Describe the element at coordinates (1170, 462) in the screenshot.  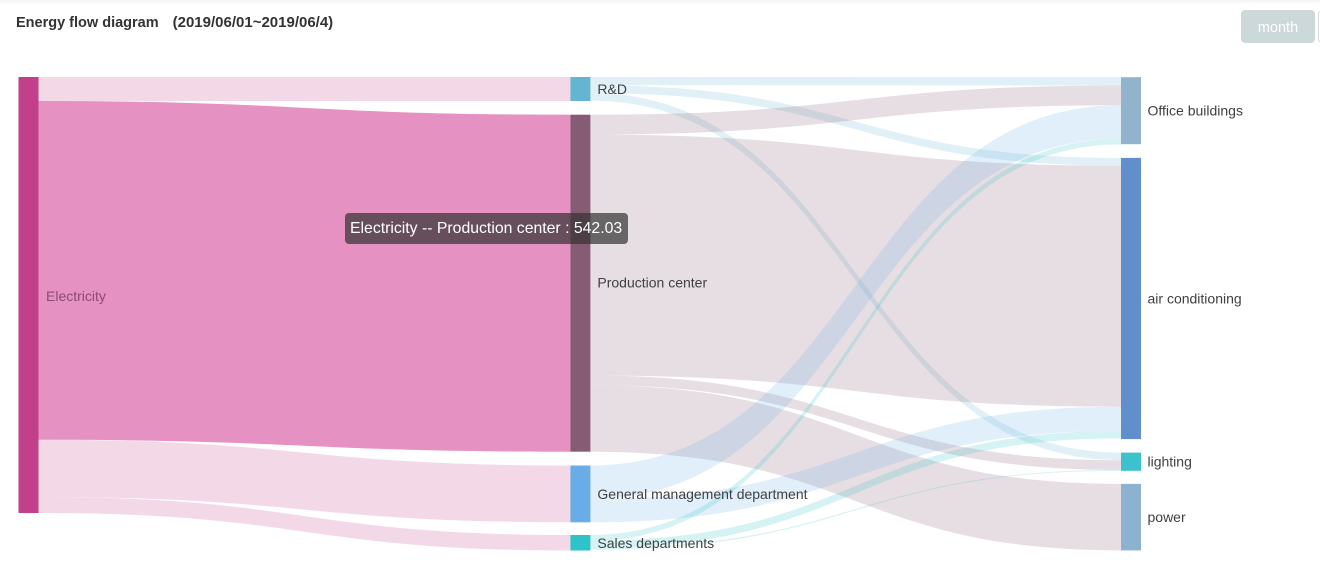
I see `svg-text: lighting` at that location.